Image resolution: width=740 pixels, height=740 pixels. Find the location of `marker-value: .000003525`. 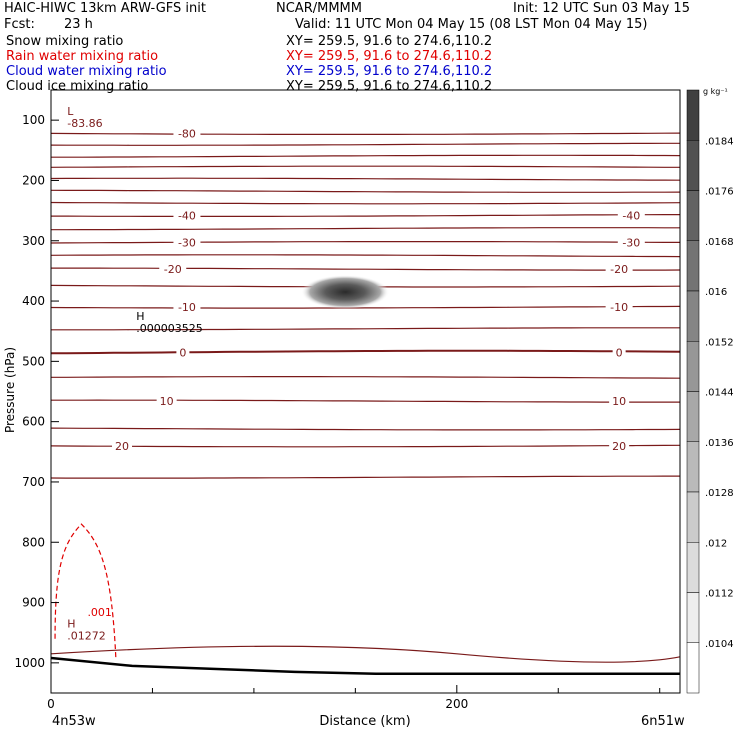

marker-value: .000003525 is located at coordinates (169, 328).